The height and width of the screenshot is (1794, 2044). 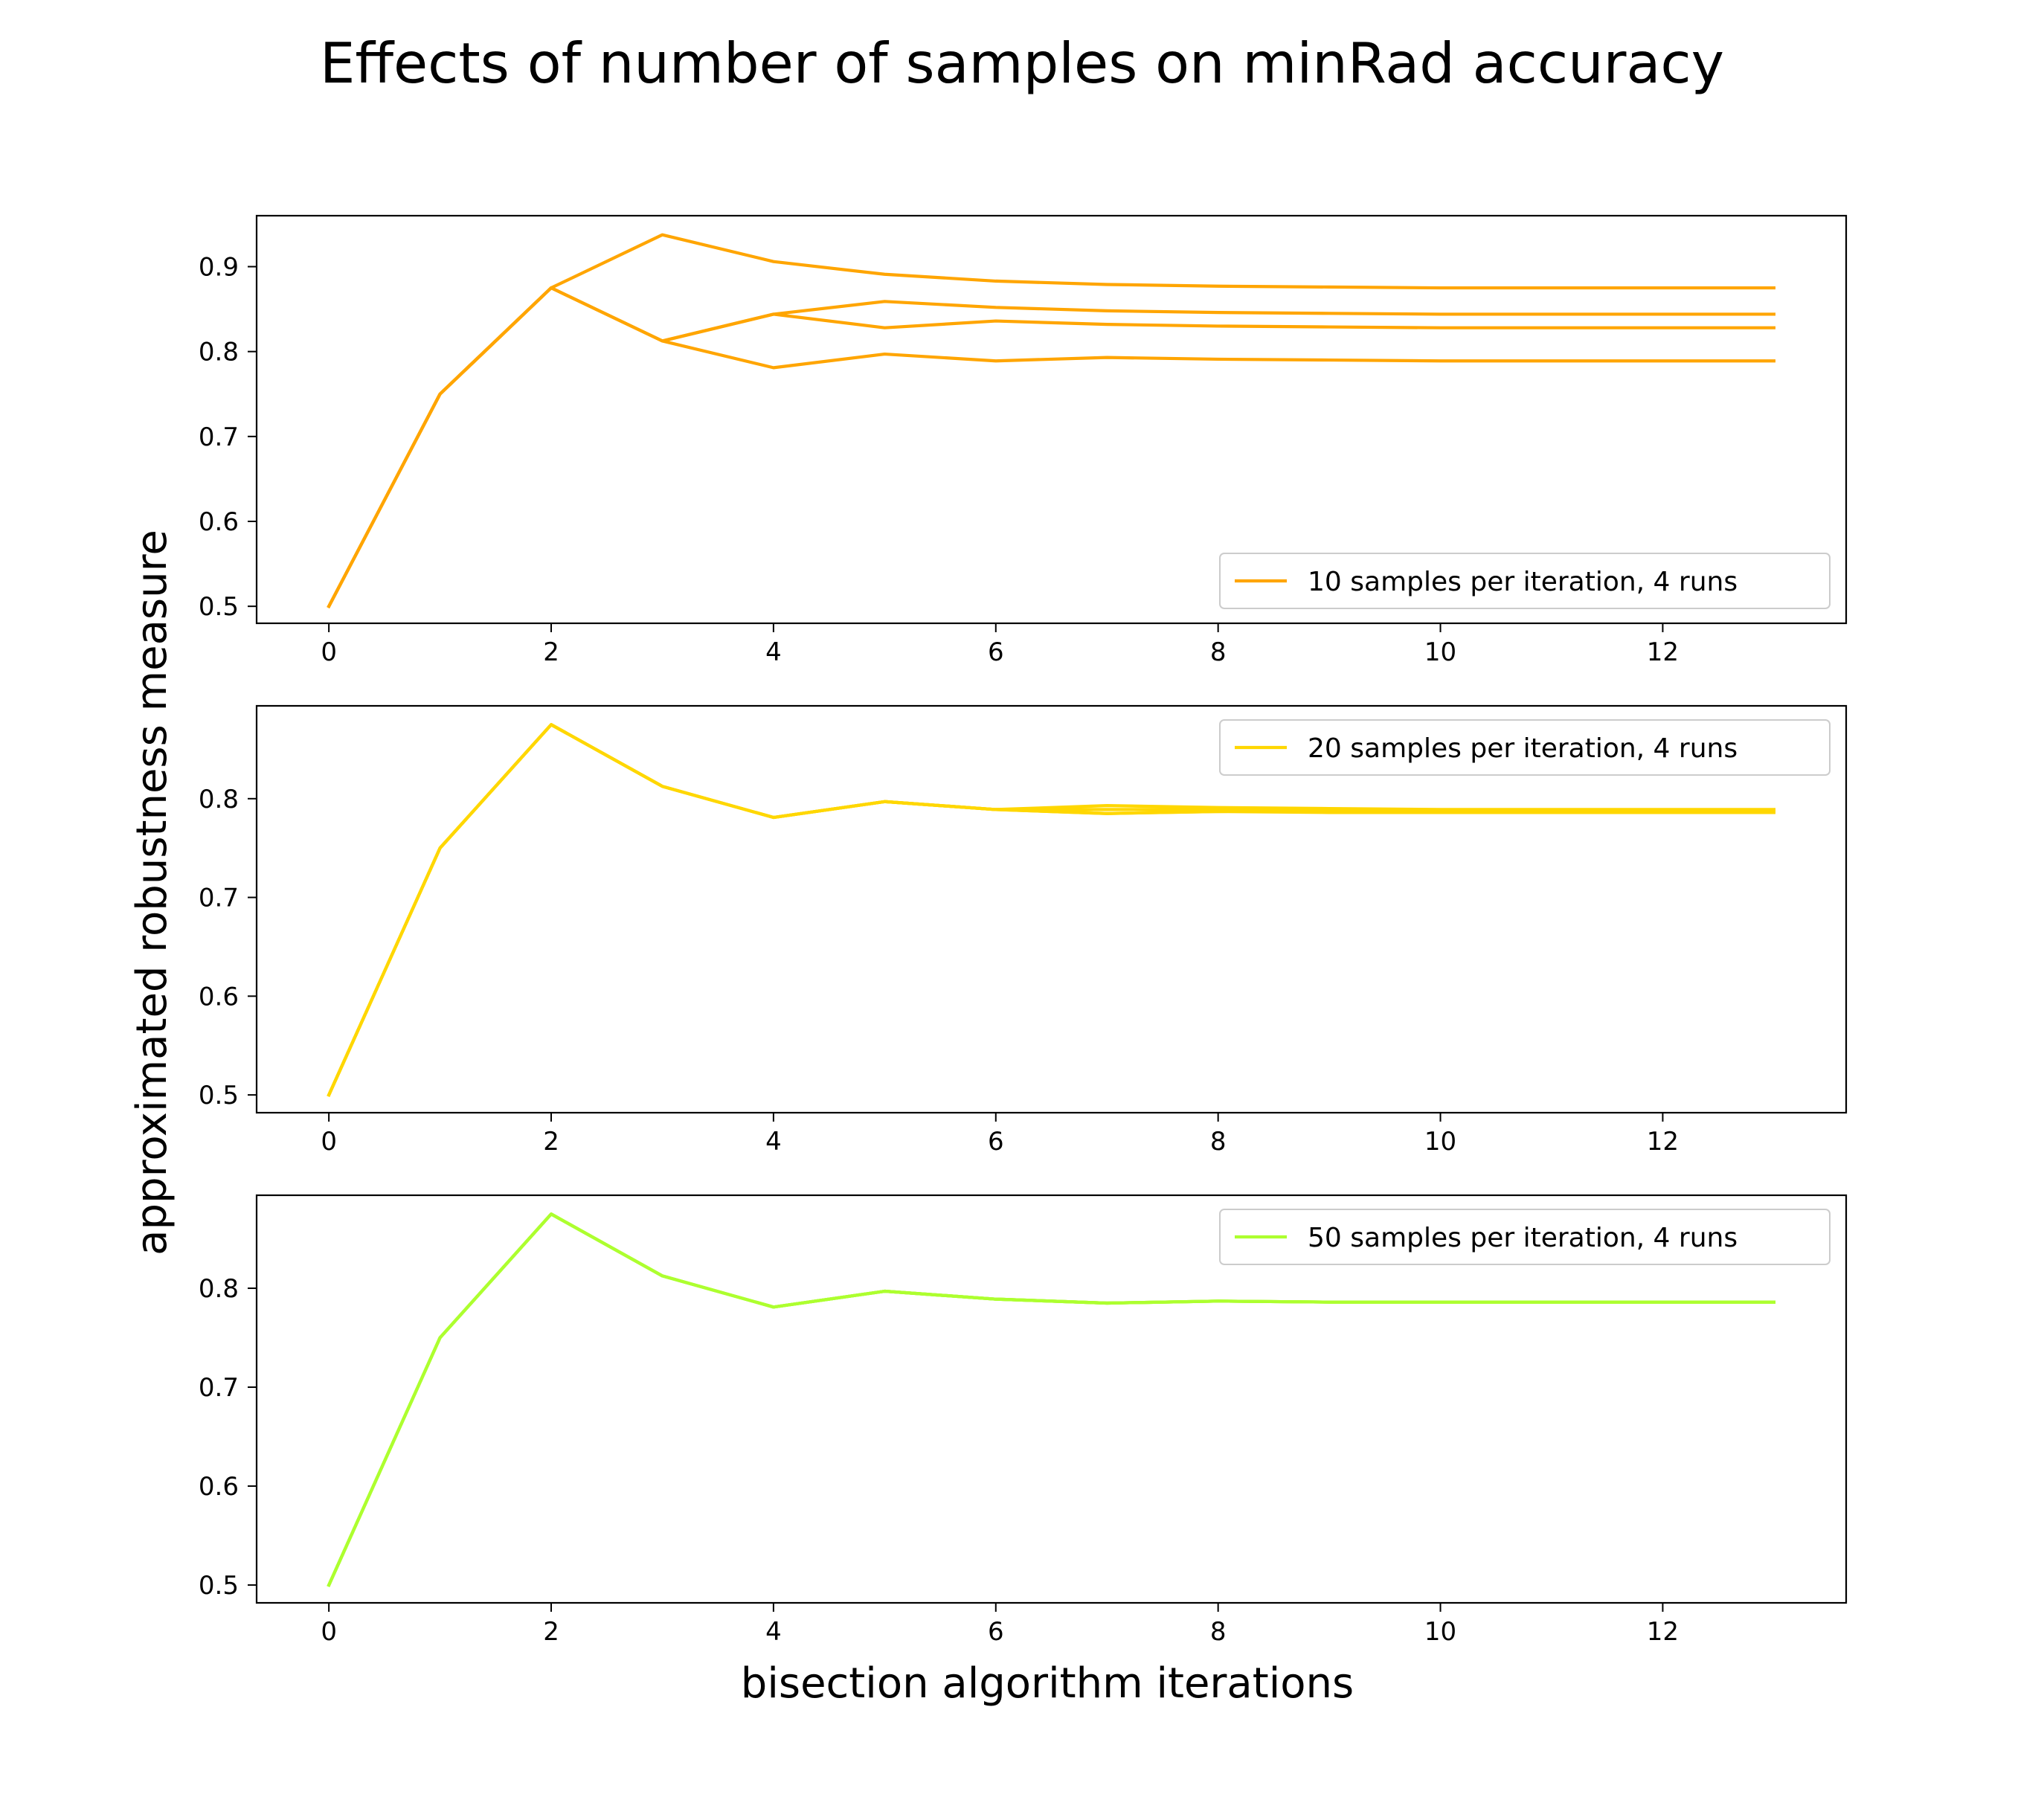 I want to click on y-tick-label: 0.9, so click(x=219, y=268).